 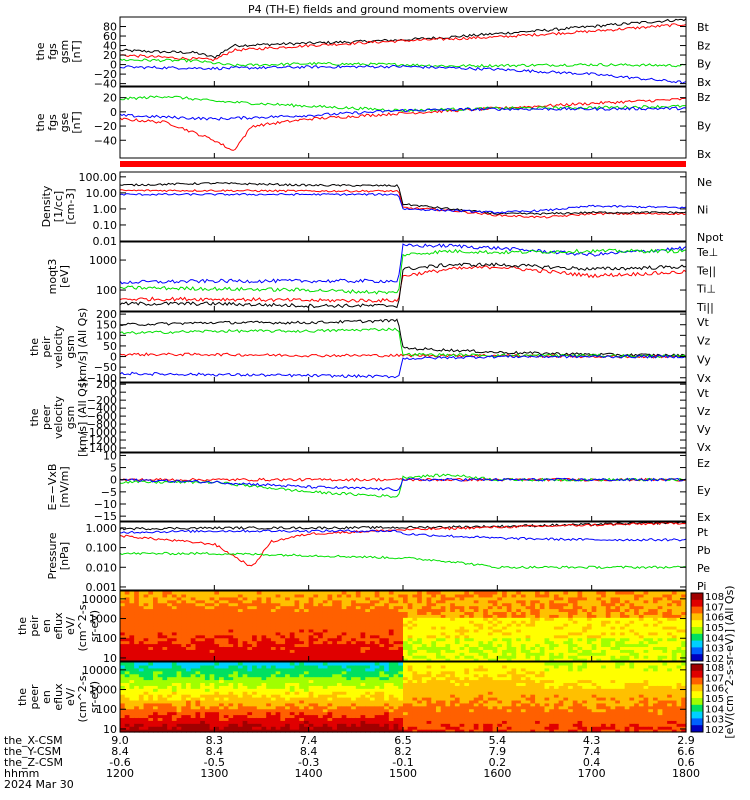 What do you see at coordinates (403, 271) in the screenshot?
I see `series-temp-Ti||` at bounding box center [403, 271].